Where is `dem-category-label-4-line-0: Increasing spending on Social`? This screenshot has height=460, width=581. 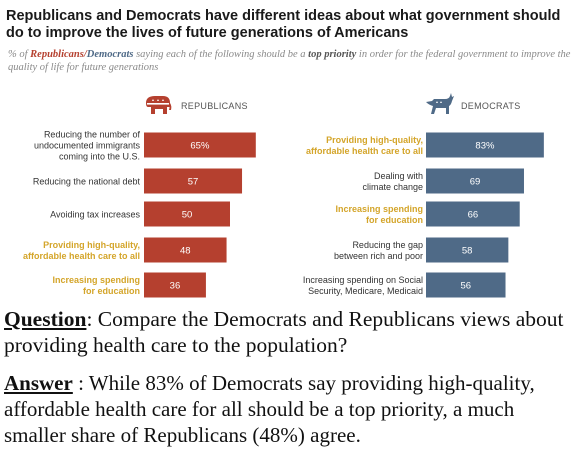
dem-category-label-4-line-0: Increasing spending on Social is located at coordinates (363, 280).